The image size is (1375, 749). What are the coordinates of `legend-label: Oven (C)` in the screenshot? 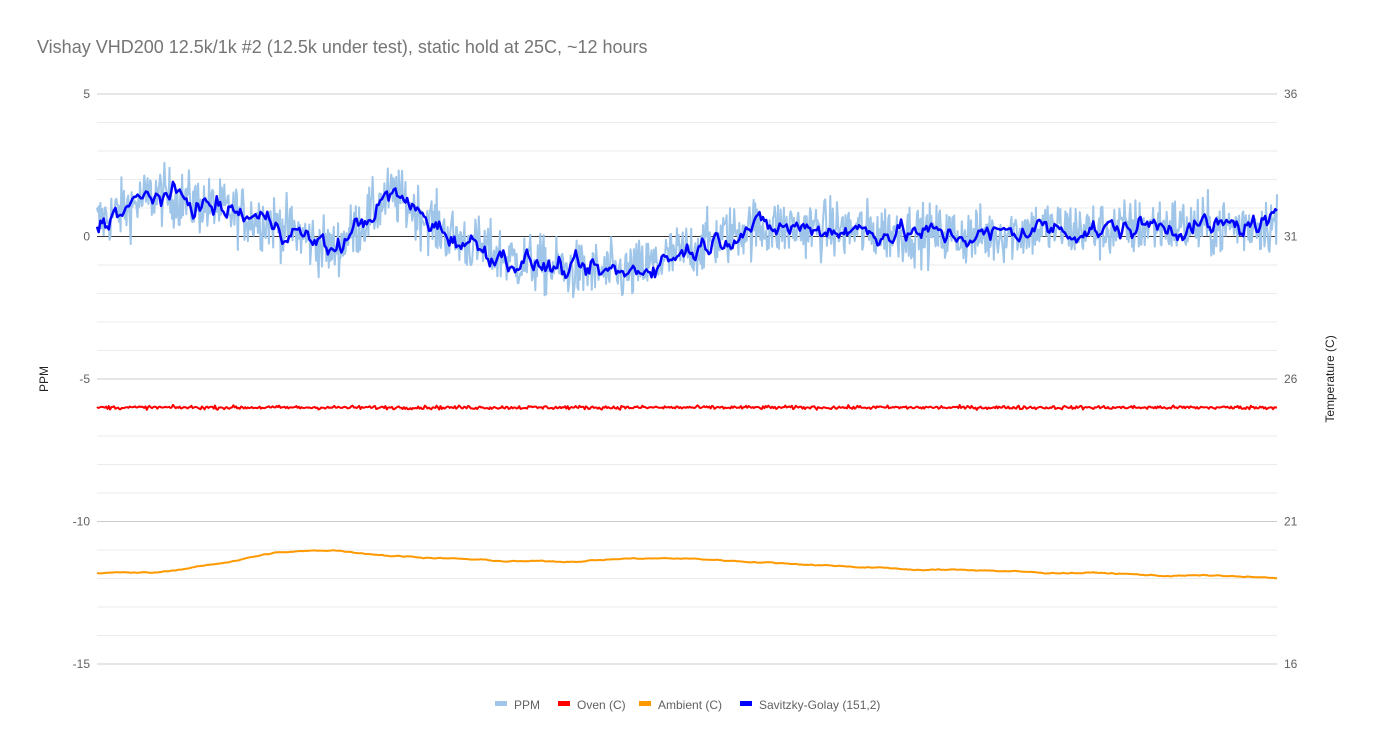 It's located at (601, 705).